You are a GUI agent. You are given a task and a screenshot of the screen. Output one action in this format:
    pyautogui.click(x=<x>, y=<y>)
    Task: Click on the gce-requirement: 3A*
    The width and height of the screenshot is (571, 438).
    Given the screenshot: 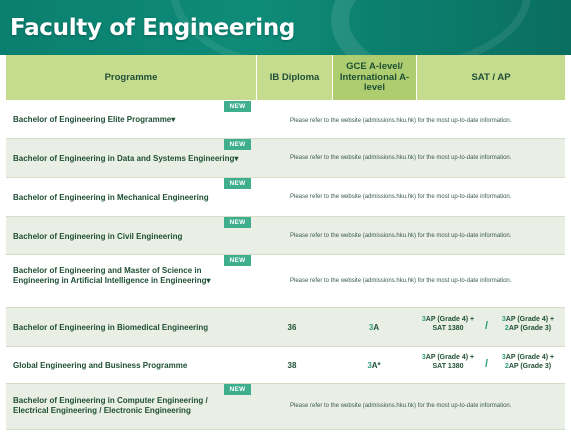 What is the action you would take?
    pyautogui.click(x=374, y=365)
    